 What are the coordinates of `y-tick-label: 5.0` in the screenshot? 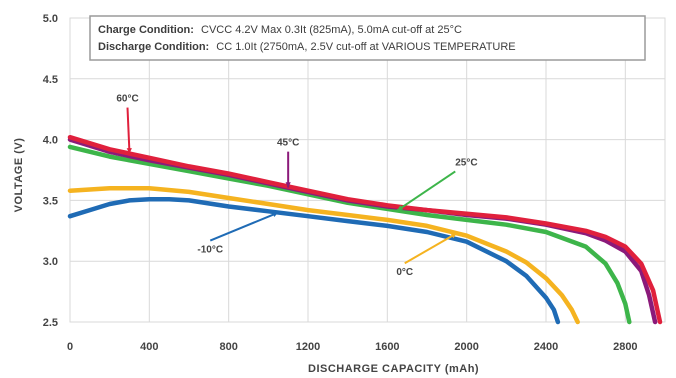 It's located at (50, 19).